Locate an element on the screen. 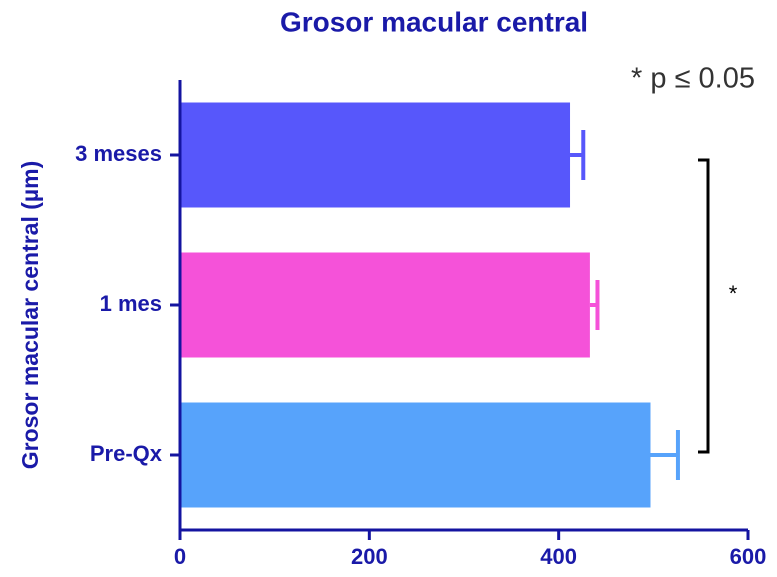  annotation: * p ≤ 0.05 is located at coordinates (693, 79).